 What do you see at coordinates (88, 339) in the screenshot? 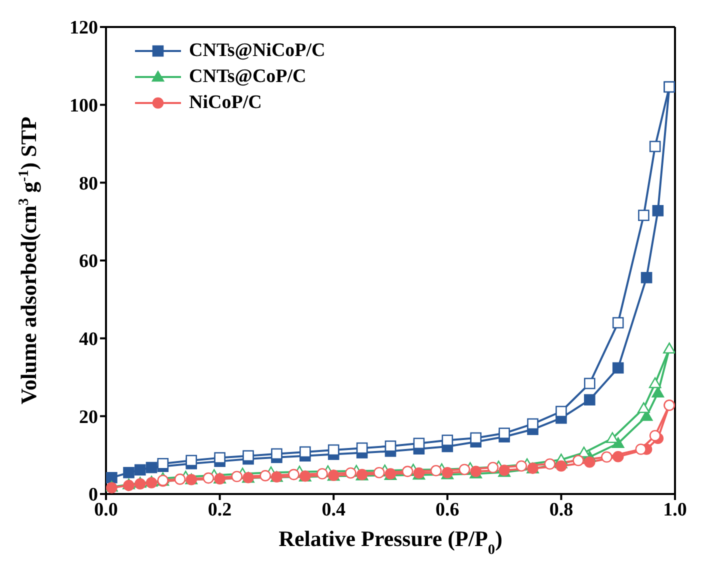
I see `y-tick-label: 40` at bounding box center [88, 339].